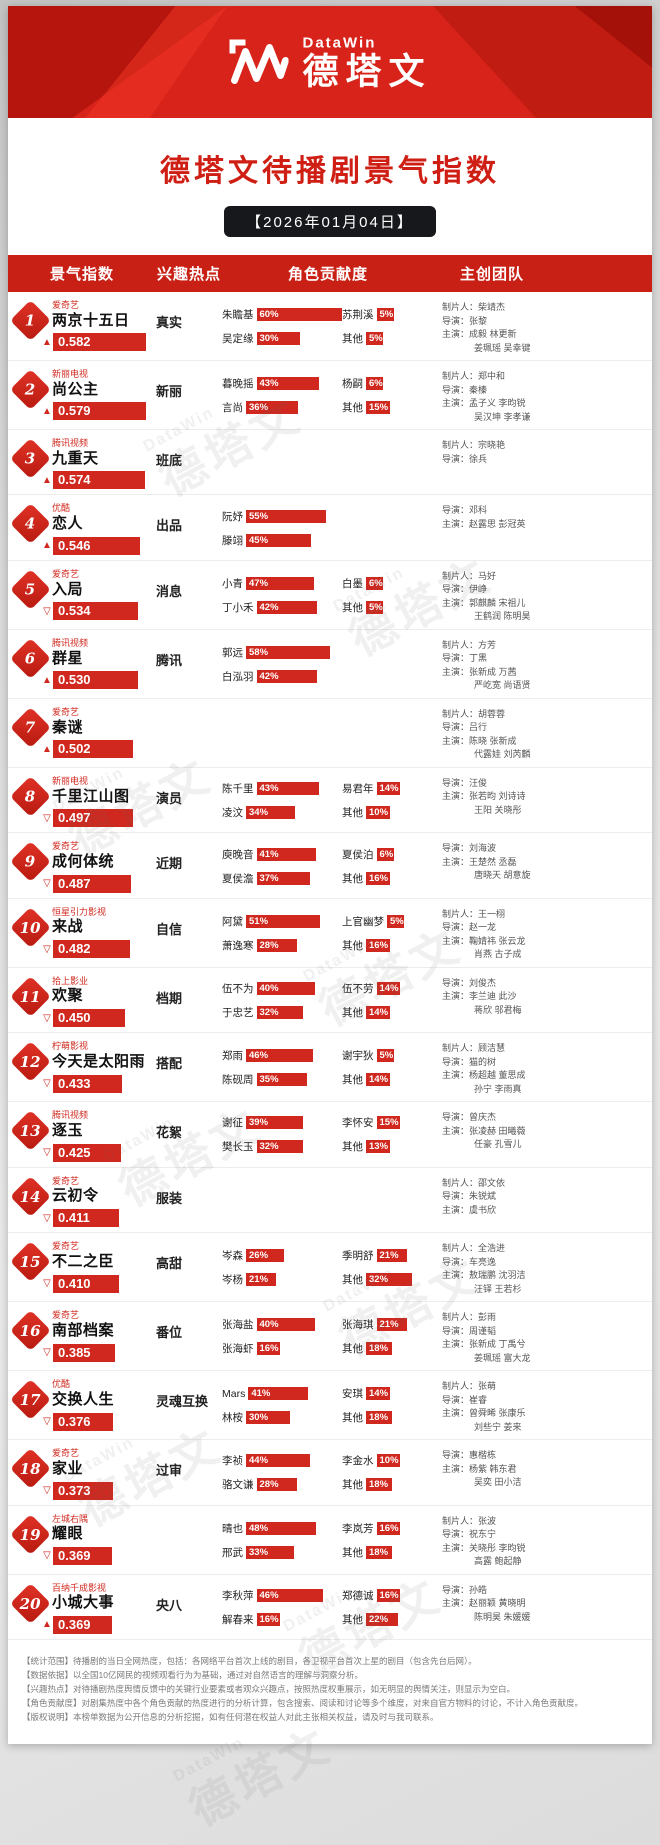 The height and width of the screenshot is (1845, 660). Describe the element at coordinates (543, 664) in the screenshot. I see `team-cell: 制片人：方芳 导演：丁黑 主演：张新成 万茜 严屹宽 尚语贤` at that location.